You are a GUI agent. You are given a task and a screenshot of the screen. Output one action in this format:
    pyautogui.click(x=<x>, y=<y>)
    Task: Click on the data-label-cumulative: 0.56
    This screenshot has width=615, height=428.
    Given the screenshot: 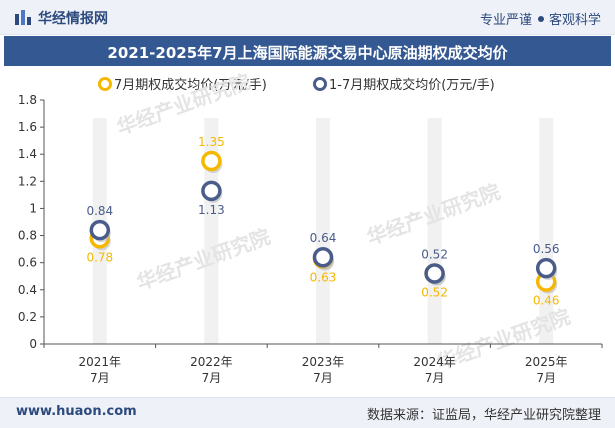 What is the action you would take?
    pyautogui.click(x=546, y=249)
    